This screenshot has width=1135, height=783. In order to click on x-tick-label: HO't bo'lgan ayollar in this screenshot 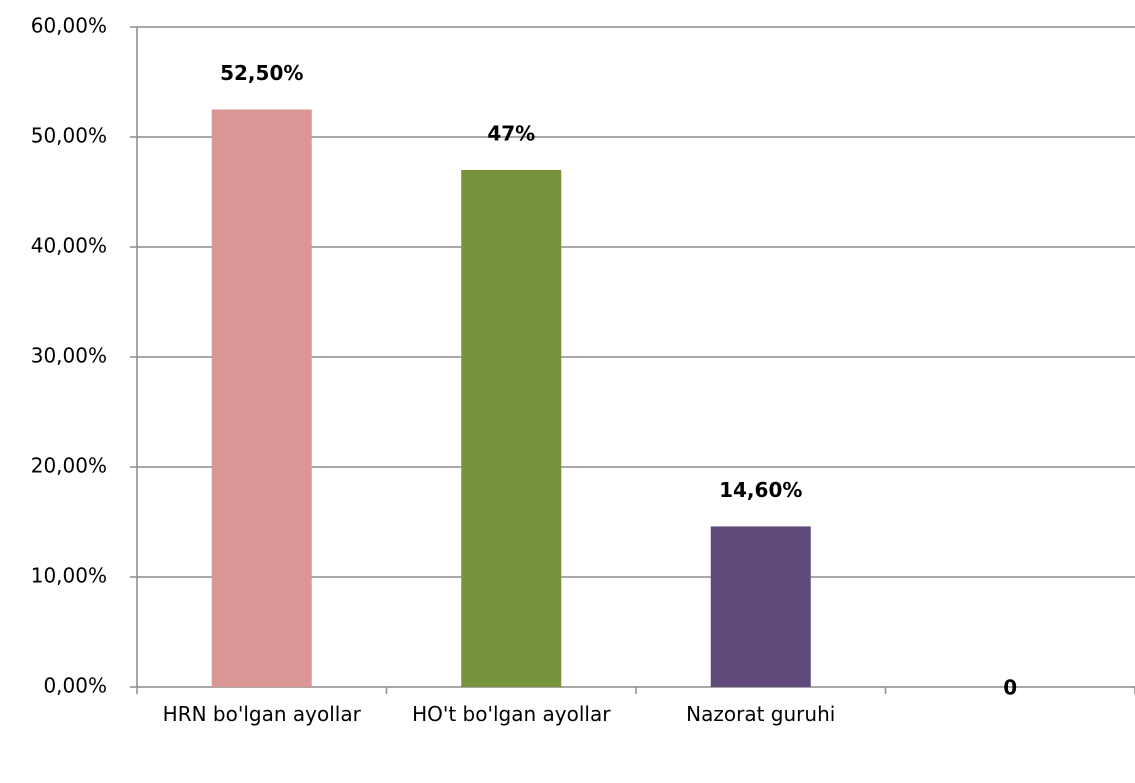, I will do `click(511, 714)`.